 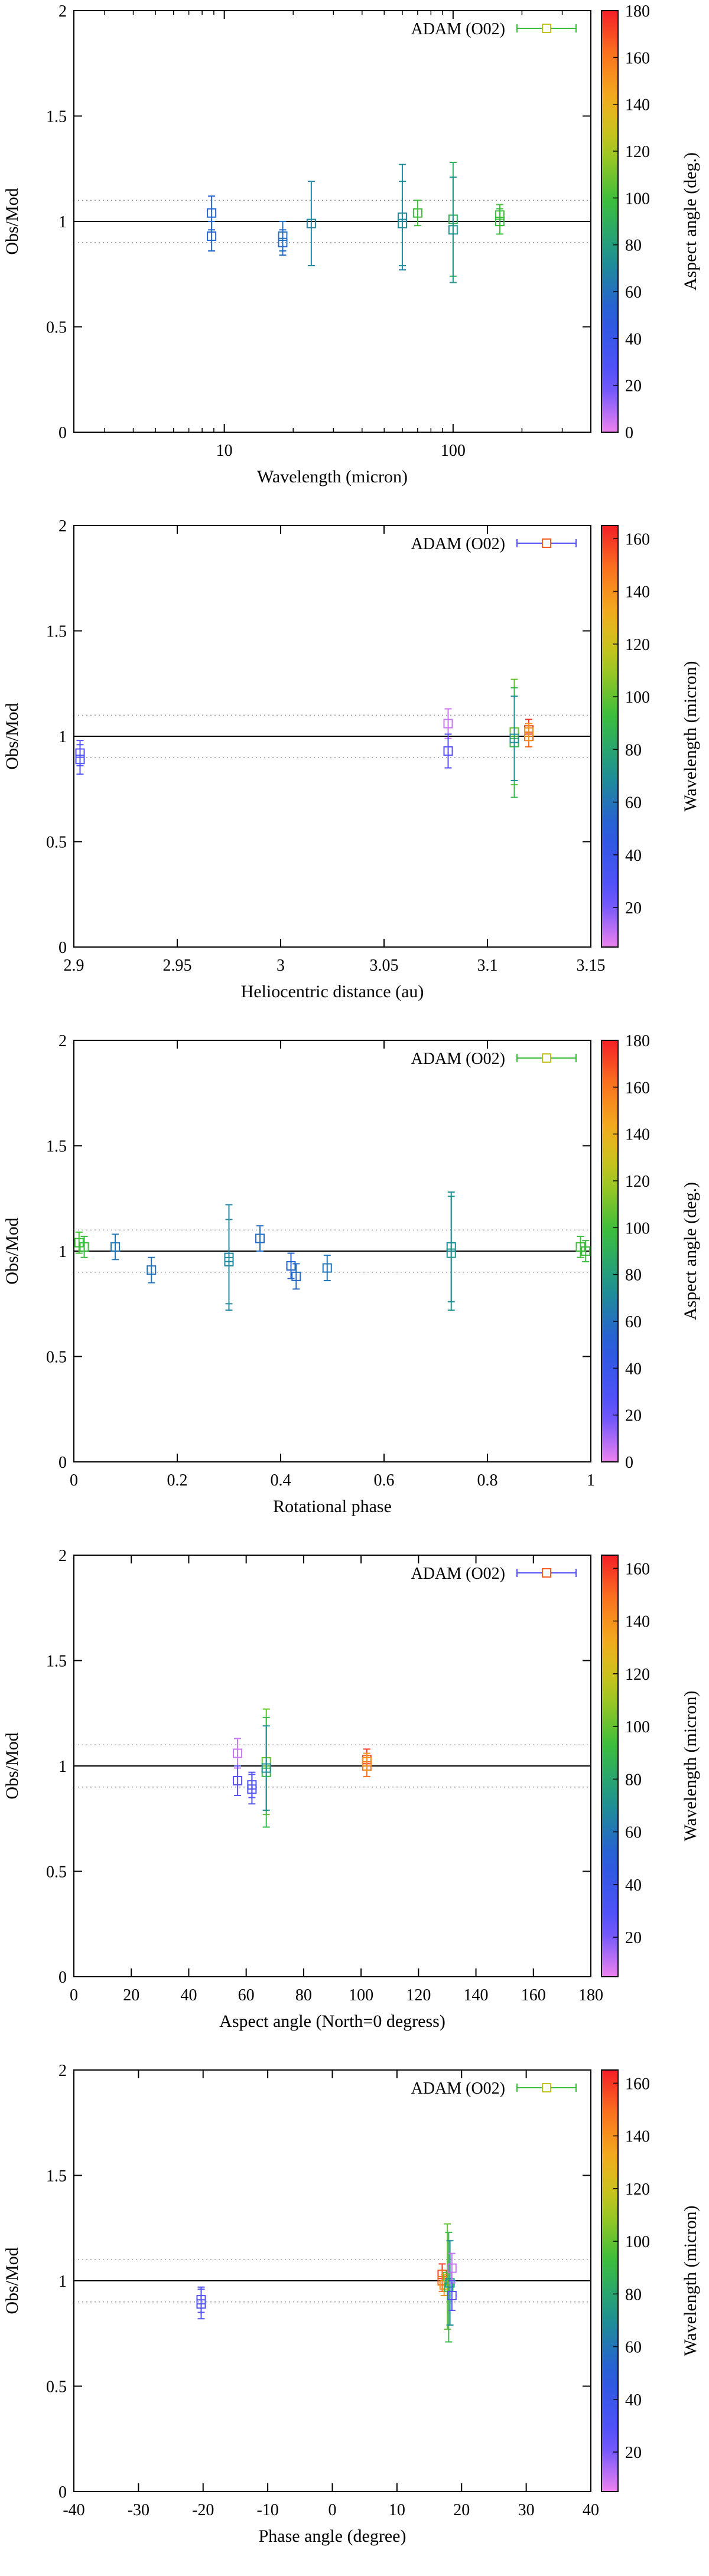 What do you see at coordinates (281, 1480) in the screenshot?
I see `x-tick-label: 0.4` at bounding box center [281, 1480].